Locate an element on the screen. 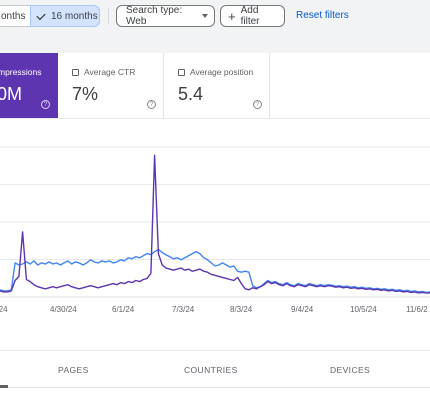  x-tick-label: 8/3/24 is located at coordinates (241, 309).